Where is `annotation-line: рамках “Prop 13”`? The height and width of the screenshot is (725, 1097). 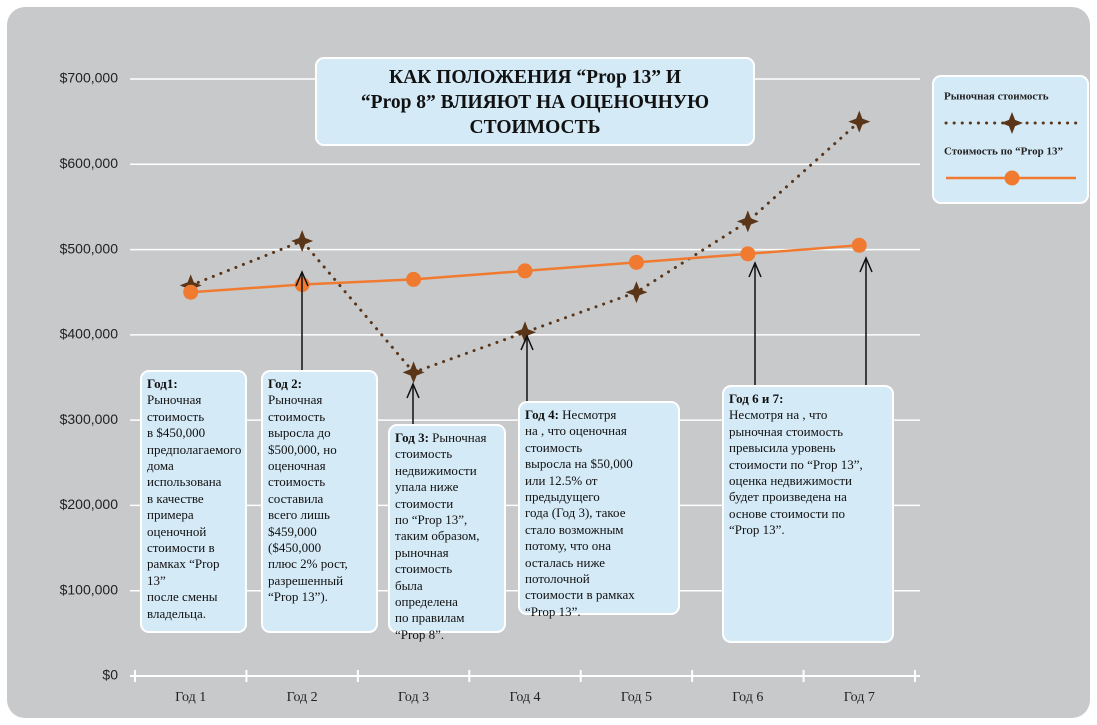
annotation-line: рамках “Prop 13” is located at coordinates (193, 572).